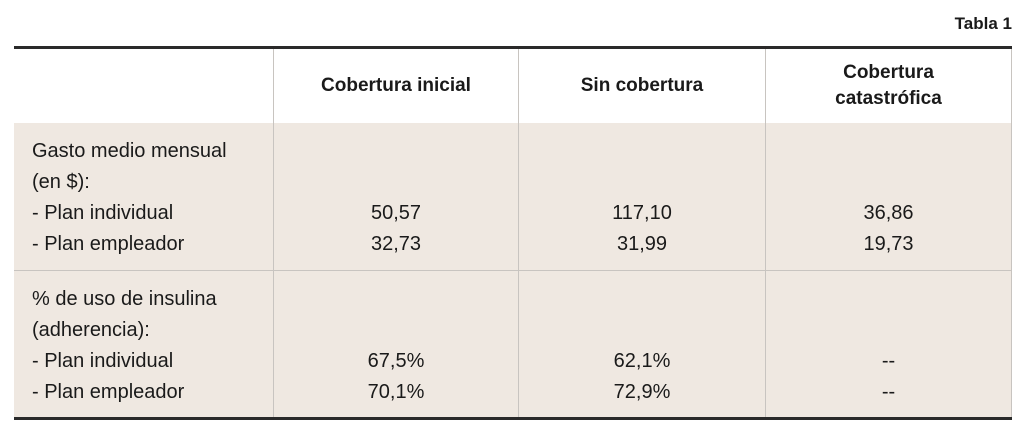  What do you see at coordinates (888, 244) in the screenshot?
I see `value-empleador: 19,73` at bounding box center [888, 244].